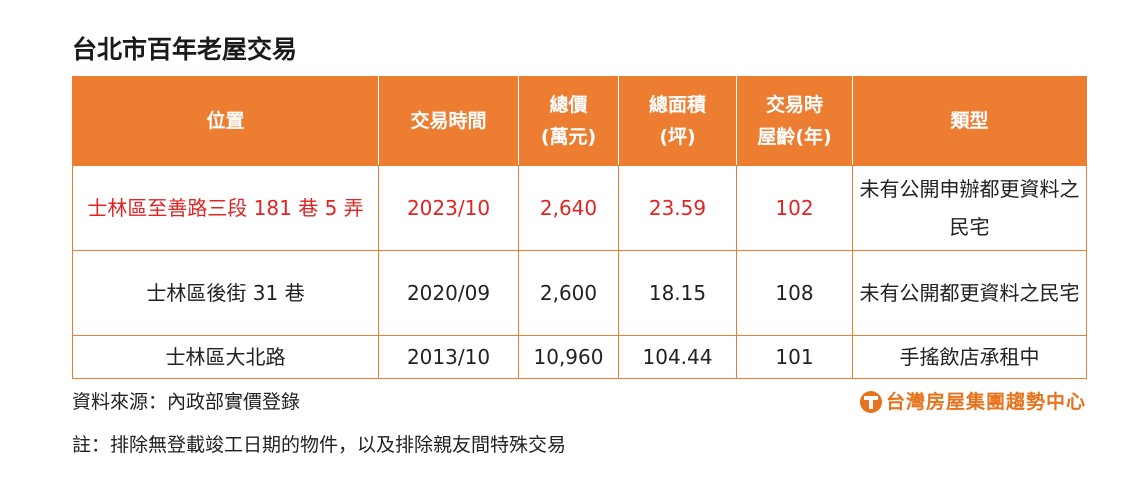  Describe the element at coordinates (568, 357) in the screenshot. I see `cell-total-price: 10,960` at that location.